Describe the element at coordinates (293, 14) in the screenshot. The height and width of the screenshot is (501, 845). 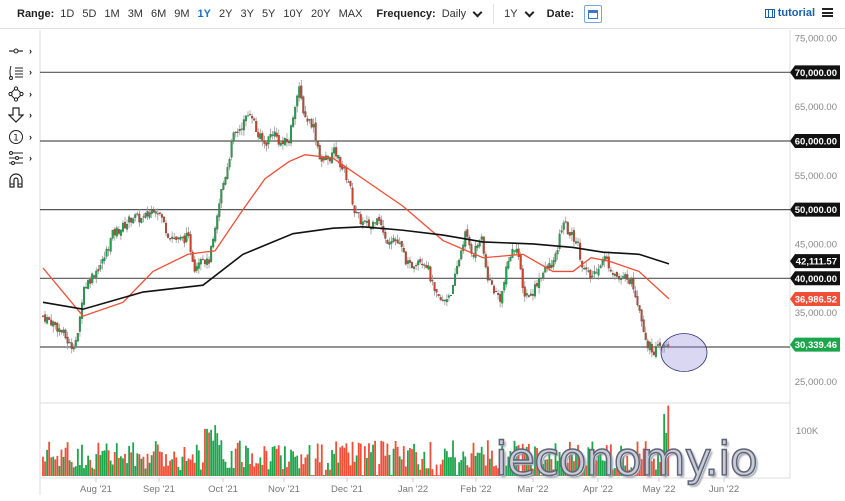
I see `range-option-10y: 10Y` at that location.